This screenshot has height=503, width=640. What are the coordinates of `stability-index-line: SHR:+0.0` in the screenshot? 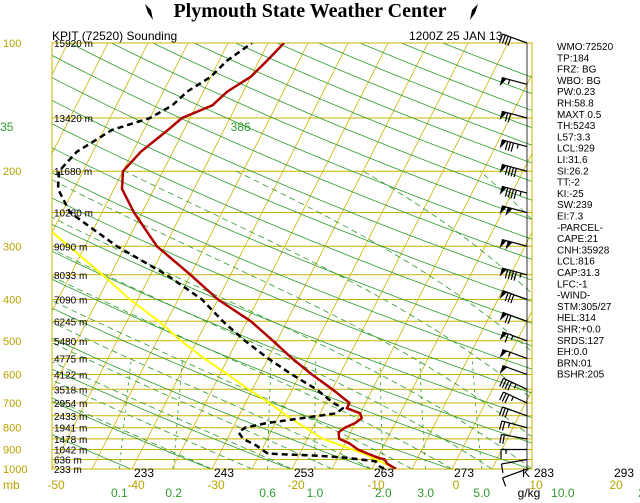 It's located at (579, 330).